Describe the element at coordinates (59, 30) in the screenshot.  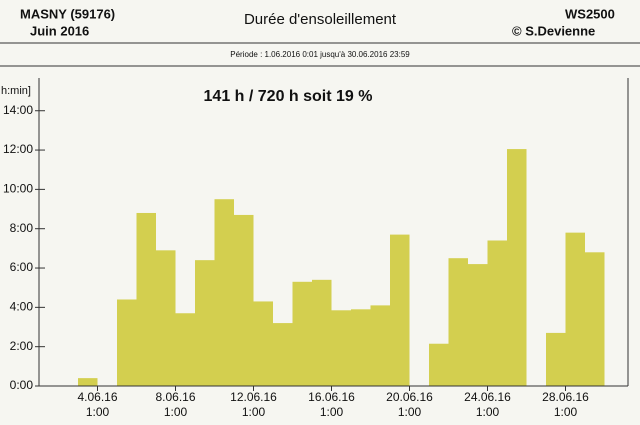
I see `month: Juin 2016` at that location.